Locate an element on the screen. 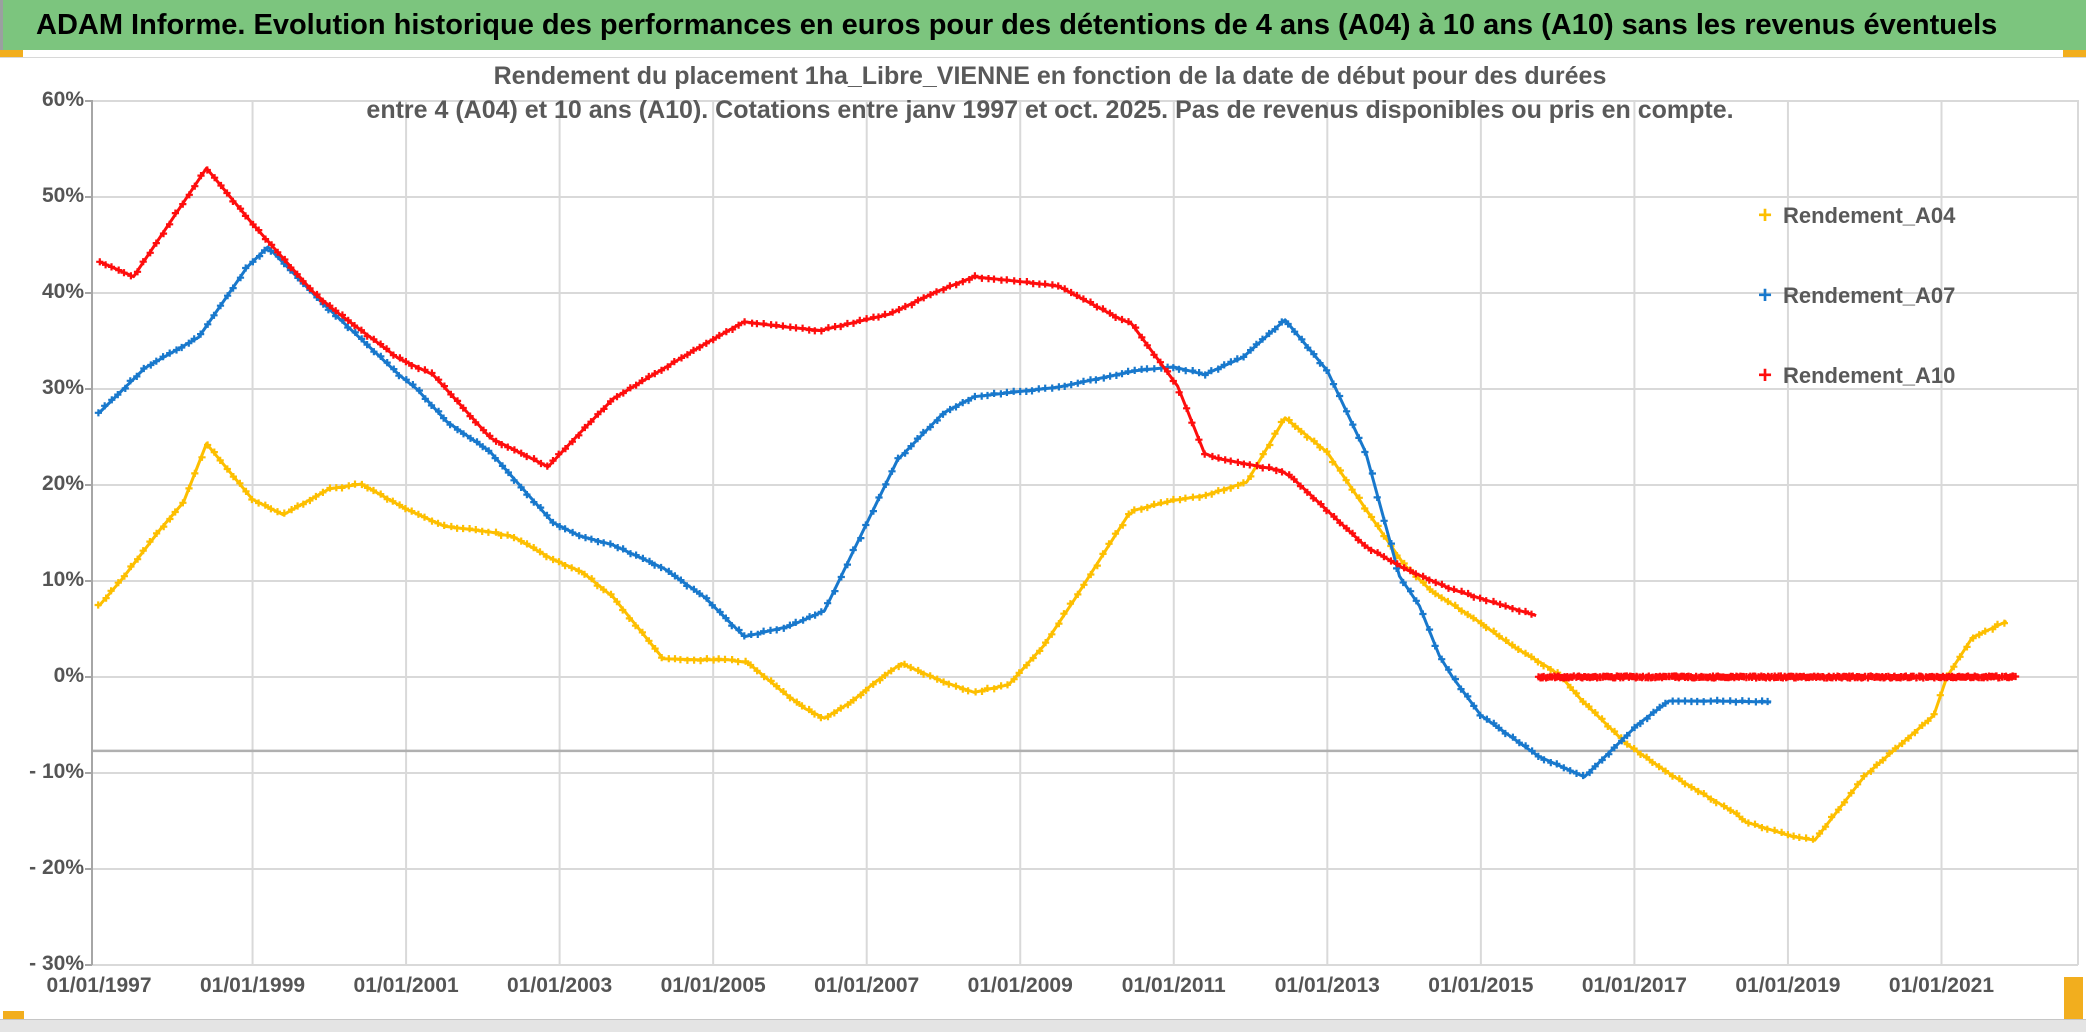  y-axis-label: 40% is located at coordinates (62, 291).